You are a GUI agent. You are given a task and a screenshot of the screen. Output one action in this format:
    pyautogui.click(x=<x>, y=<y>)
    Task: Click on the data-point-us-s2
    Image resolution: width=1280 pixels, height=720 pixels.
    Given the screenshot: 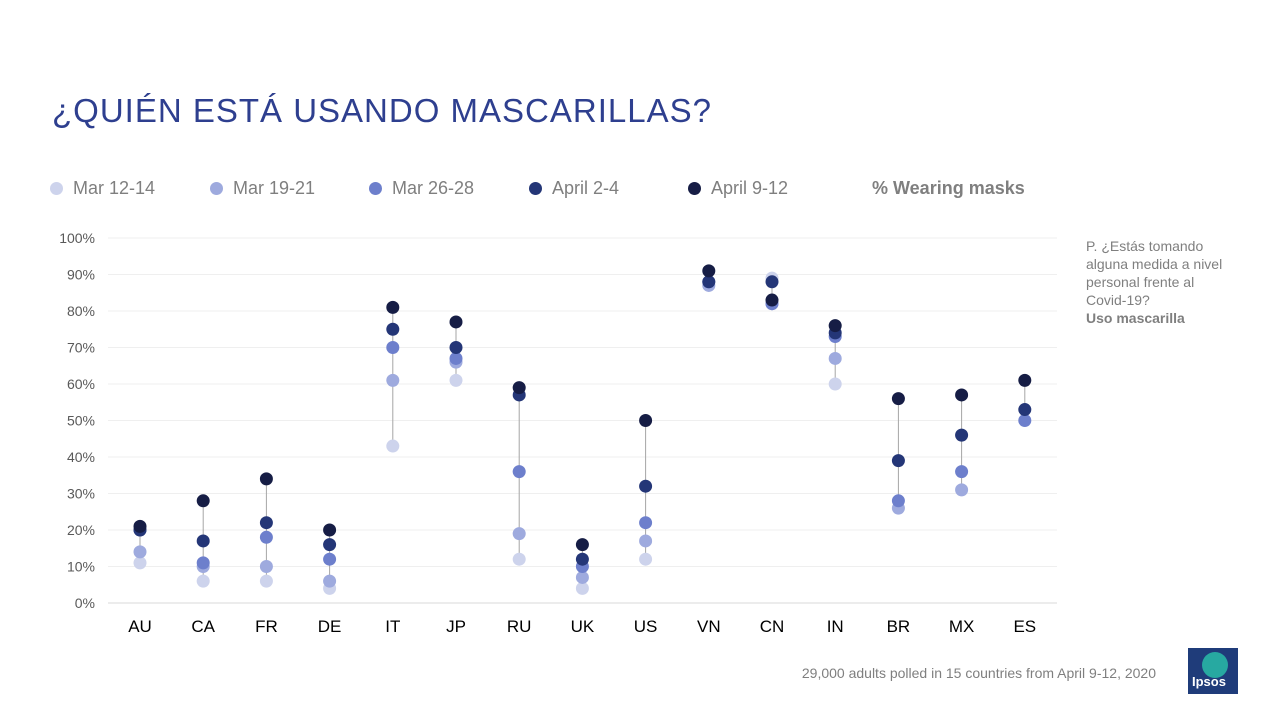 What is the action you would take?
    pyautogui.click(x=646, y=523)
    